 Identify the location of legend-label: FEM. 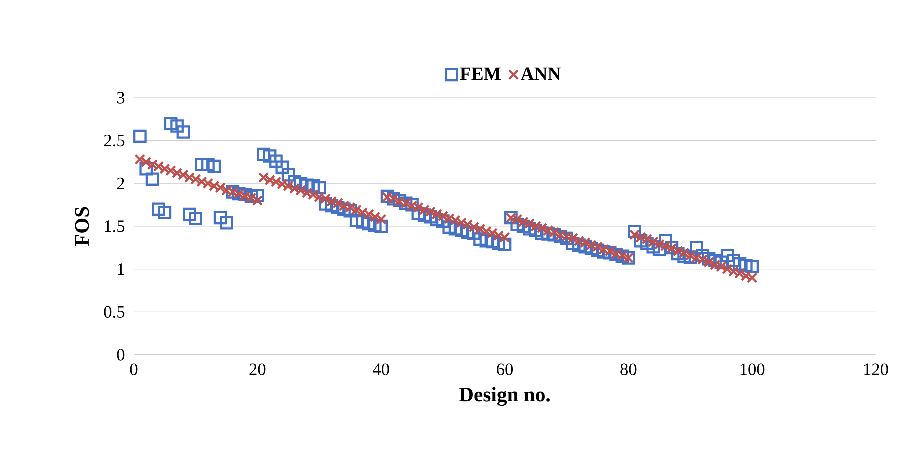
(480, 74).